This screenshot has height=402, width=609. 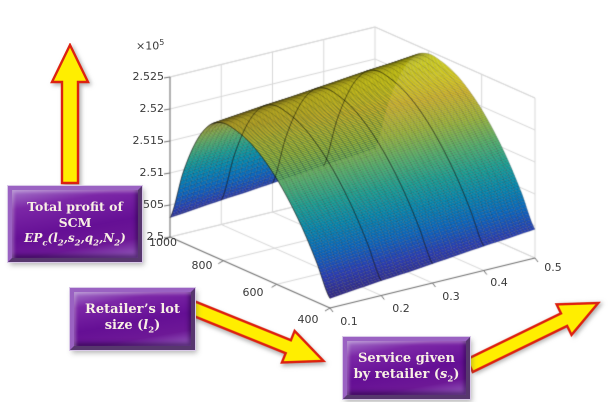 What do you see at coordinates (75, 239) in the screenshot?
I see `profit-formula: EPc(l2,s2,q2,N2)` at bounding box center [75, 239].